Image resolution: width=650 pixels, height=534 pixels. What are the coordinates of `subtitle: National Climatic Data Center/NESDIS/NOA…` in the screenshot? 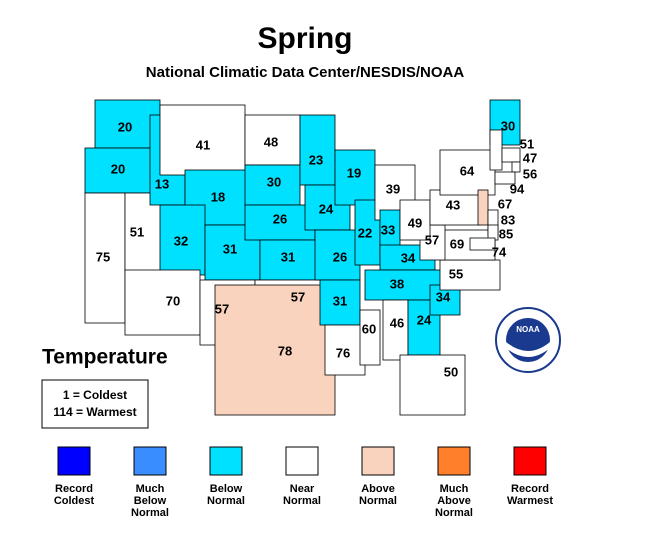 It's located at (305, 72).